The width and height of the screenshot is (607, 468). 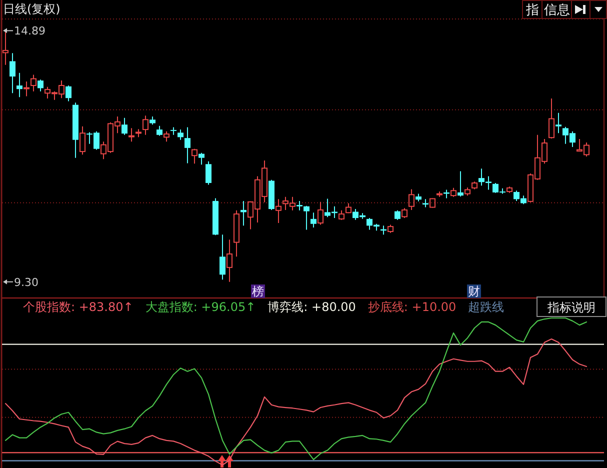 What do you see at coordinates (30, 31) in the screenshot?
I see `y-tick-label: 14.89` at bounding box center [30, 31].